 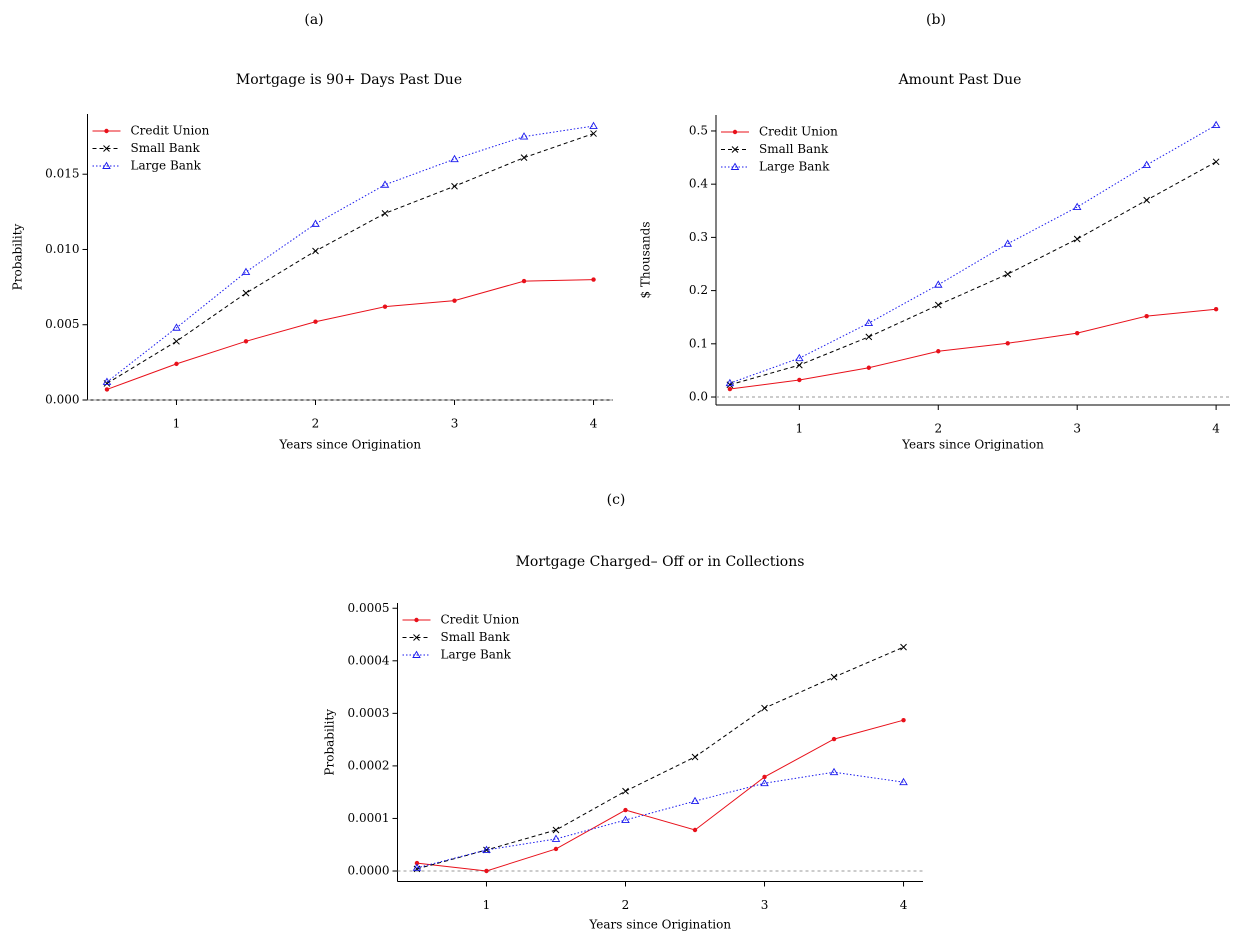 I want to click on y-tick-label: 0.0000, so click(x=369, y=870).